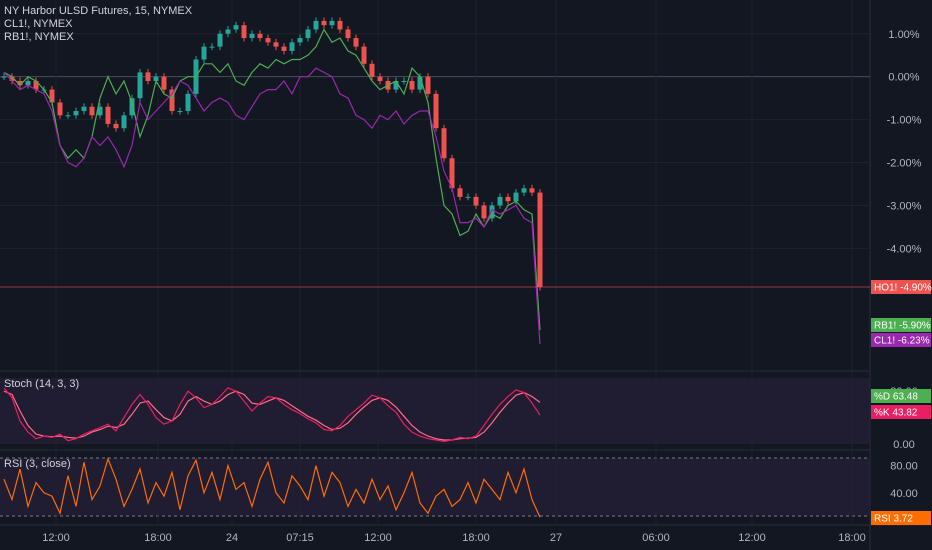 This screenshot has width=932, height=550. I want to click on rsi-line, so click(272, 487).